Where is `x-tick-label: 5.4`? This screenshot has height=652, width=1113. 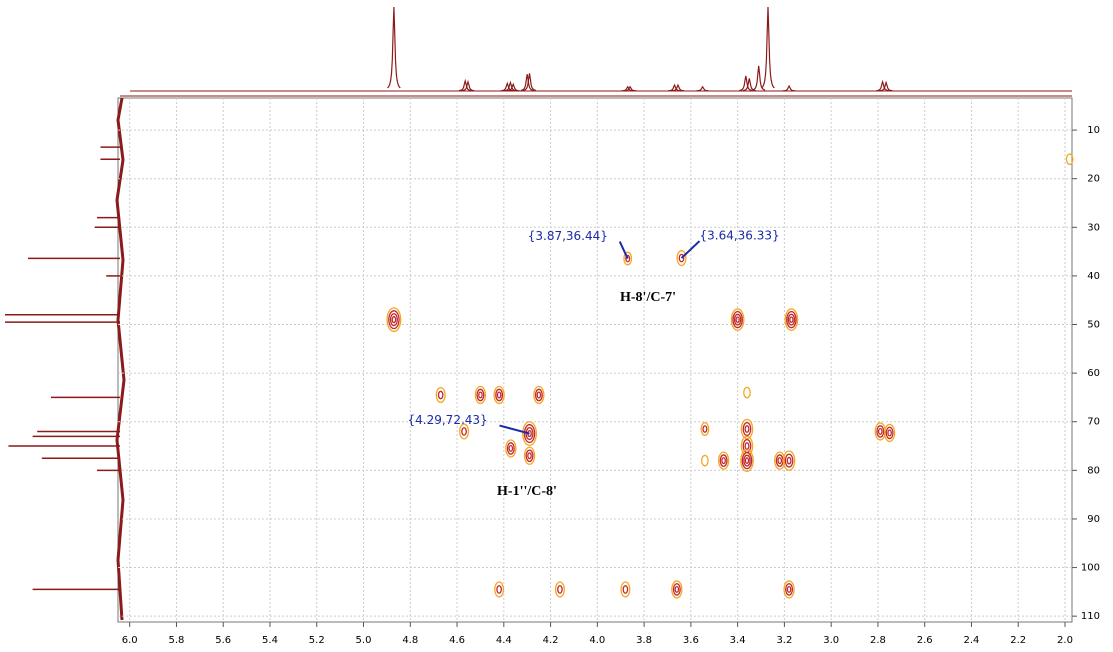
x-tick-label: 5.4 is located at coordinates (270, 640).